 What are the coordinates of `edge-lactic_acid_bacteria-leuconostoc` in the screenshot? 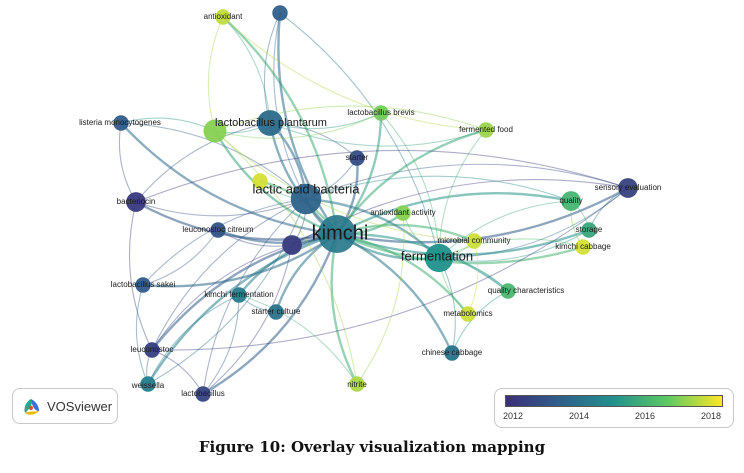 It's located at (229, 274).